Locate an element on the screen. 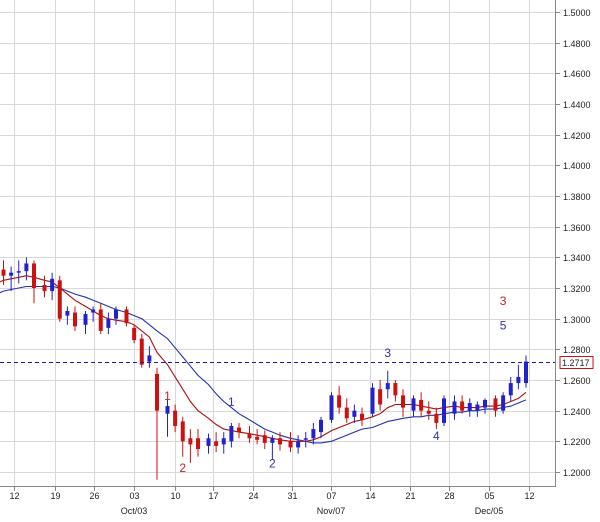 This screenshot has height=522, width=600. y-tick-label: 1.2600 is located at coordinates (577, 381).